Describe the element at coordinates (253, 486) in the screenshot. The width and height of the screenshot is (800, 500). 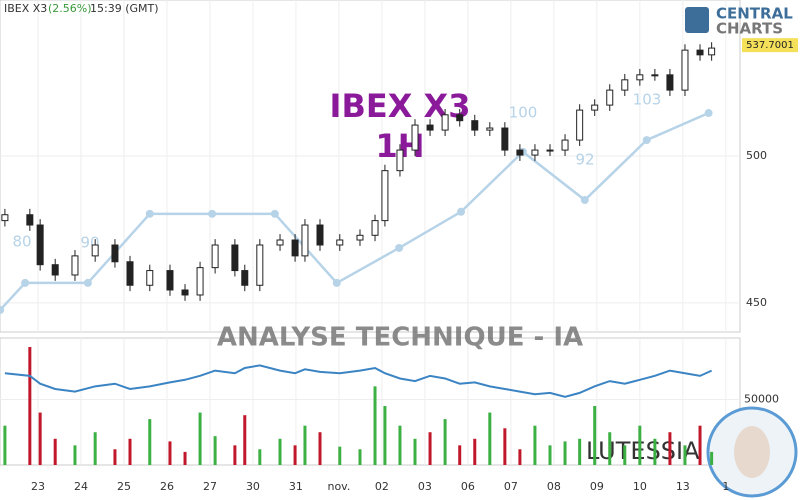
I see `x-tick-label: 30` at that location.